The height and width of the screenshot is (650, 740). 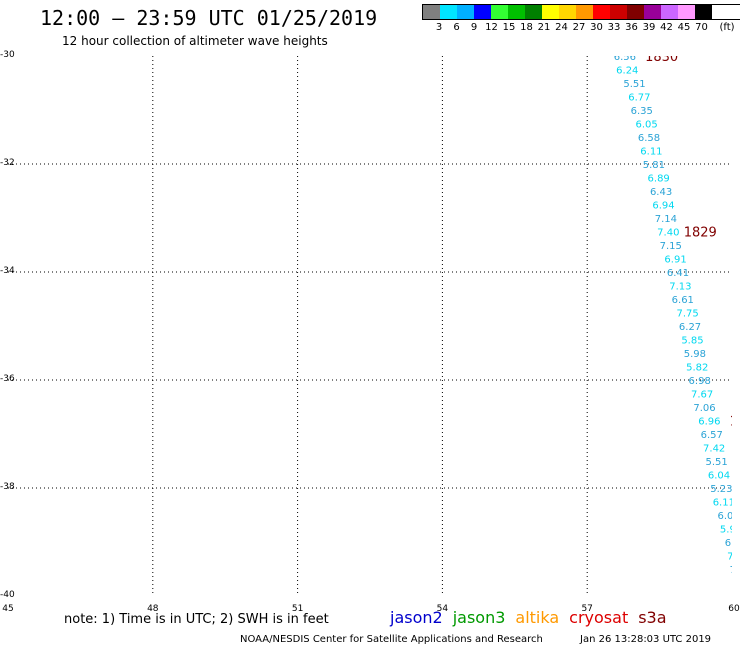 What do you see at coordinates (683, 300) in the screenshot?
I see `wave-height-observation: 6.61` at bounding box center [683, 300].